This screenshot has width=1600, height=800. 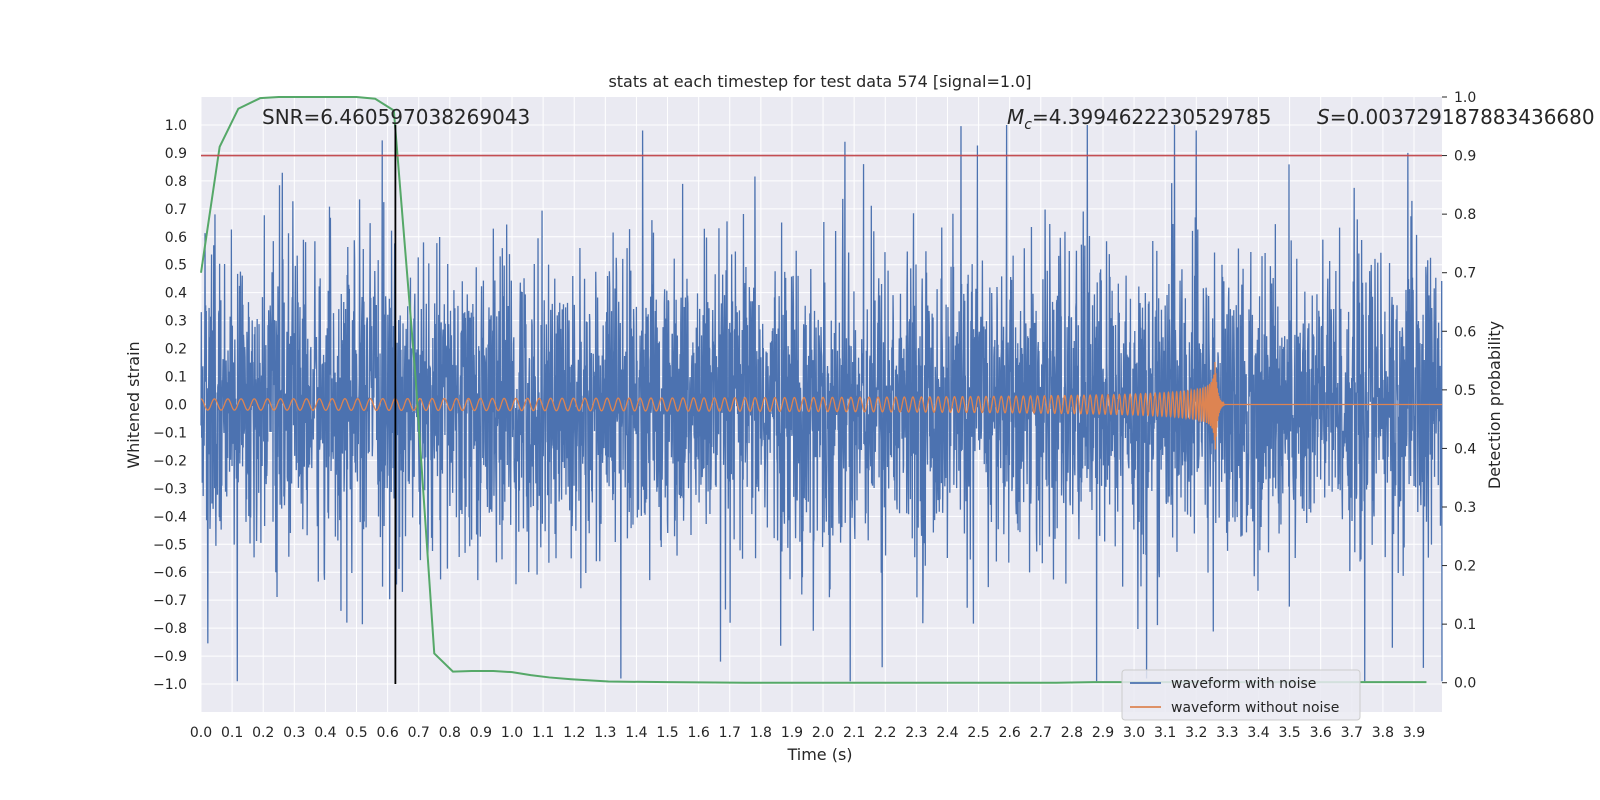 What do you see at coordinates (170, 573) in the screenshot?
I see `y-left-tick-label: −0.6` at bounding box center [170, 573].